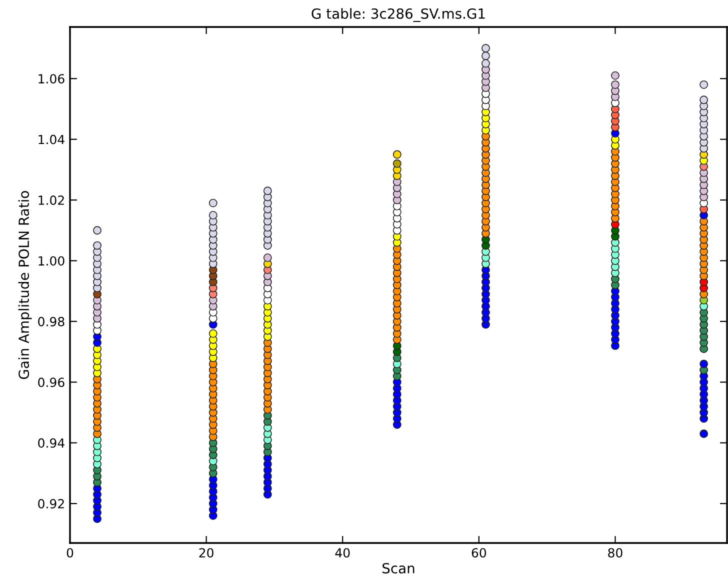  Describe the element at coordinates (51, 443) in the screenshot. I see `y-tick-label: 0.94` at that location.